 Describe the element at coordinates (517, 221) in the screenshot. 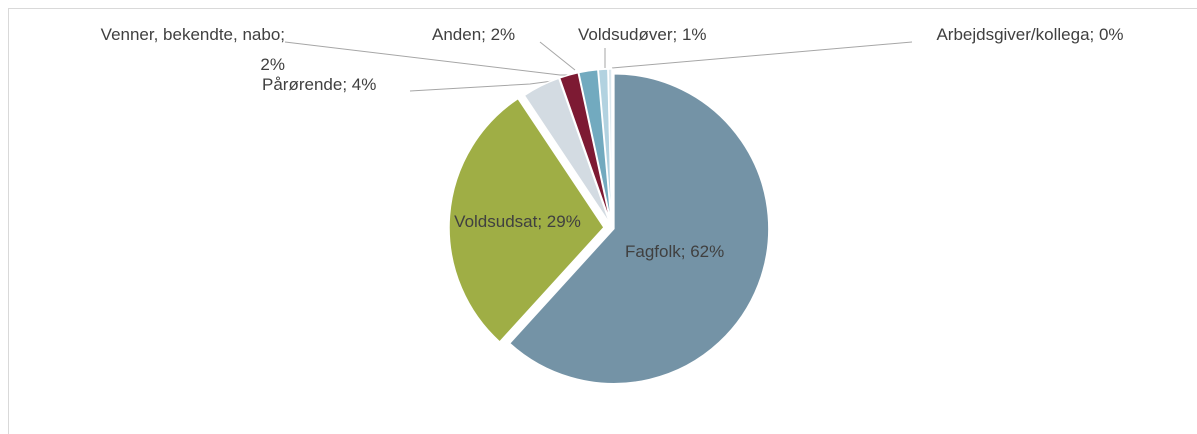

I see `data-label: Voldsudsat; 29%` at that location.